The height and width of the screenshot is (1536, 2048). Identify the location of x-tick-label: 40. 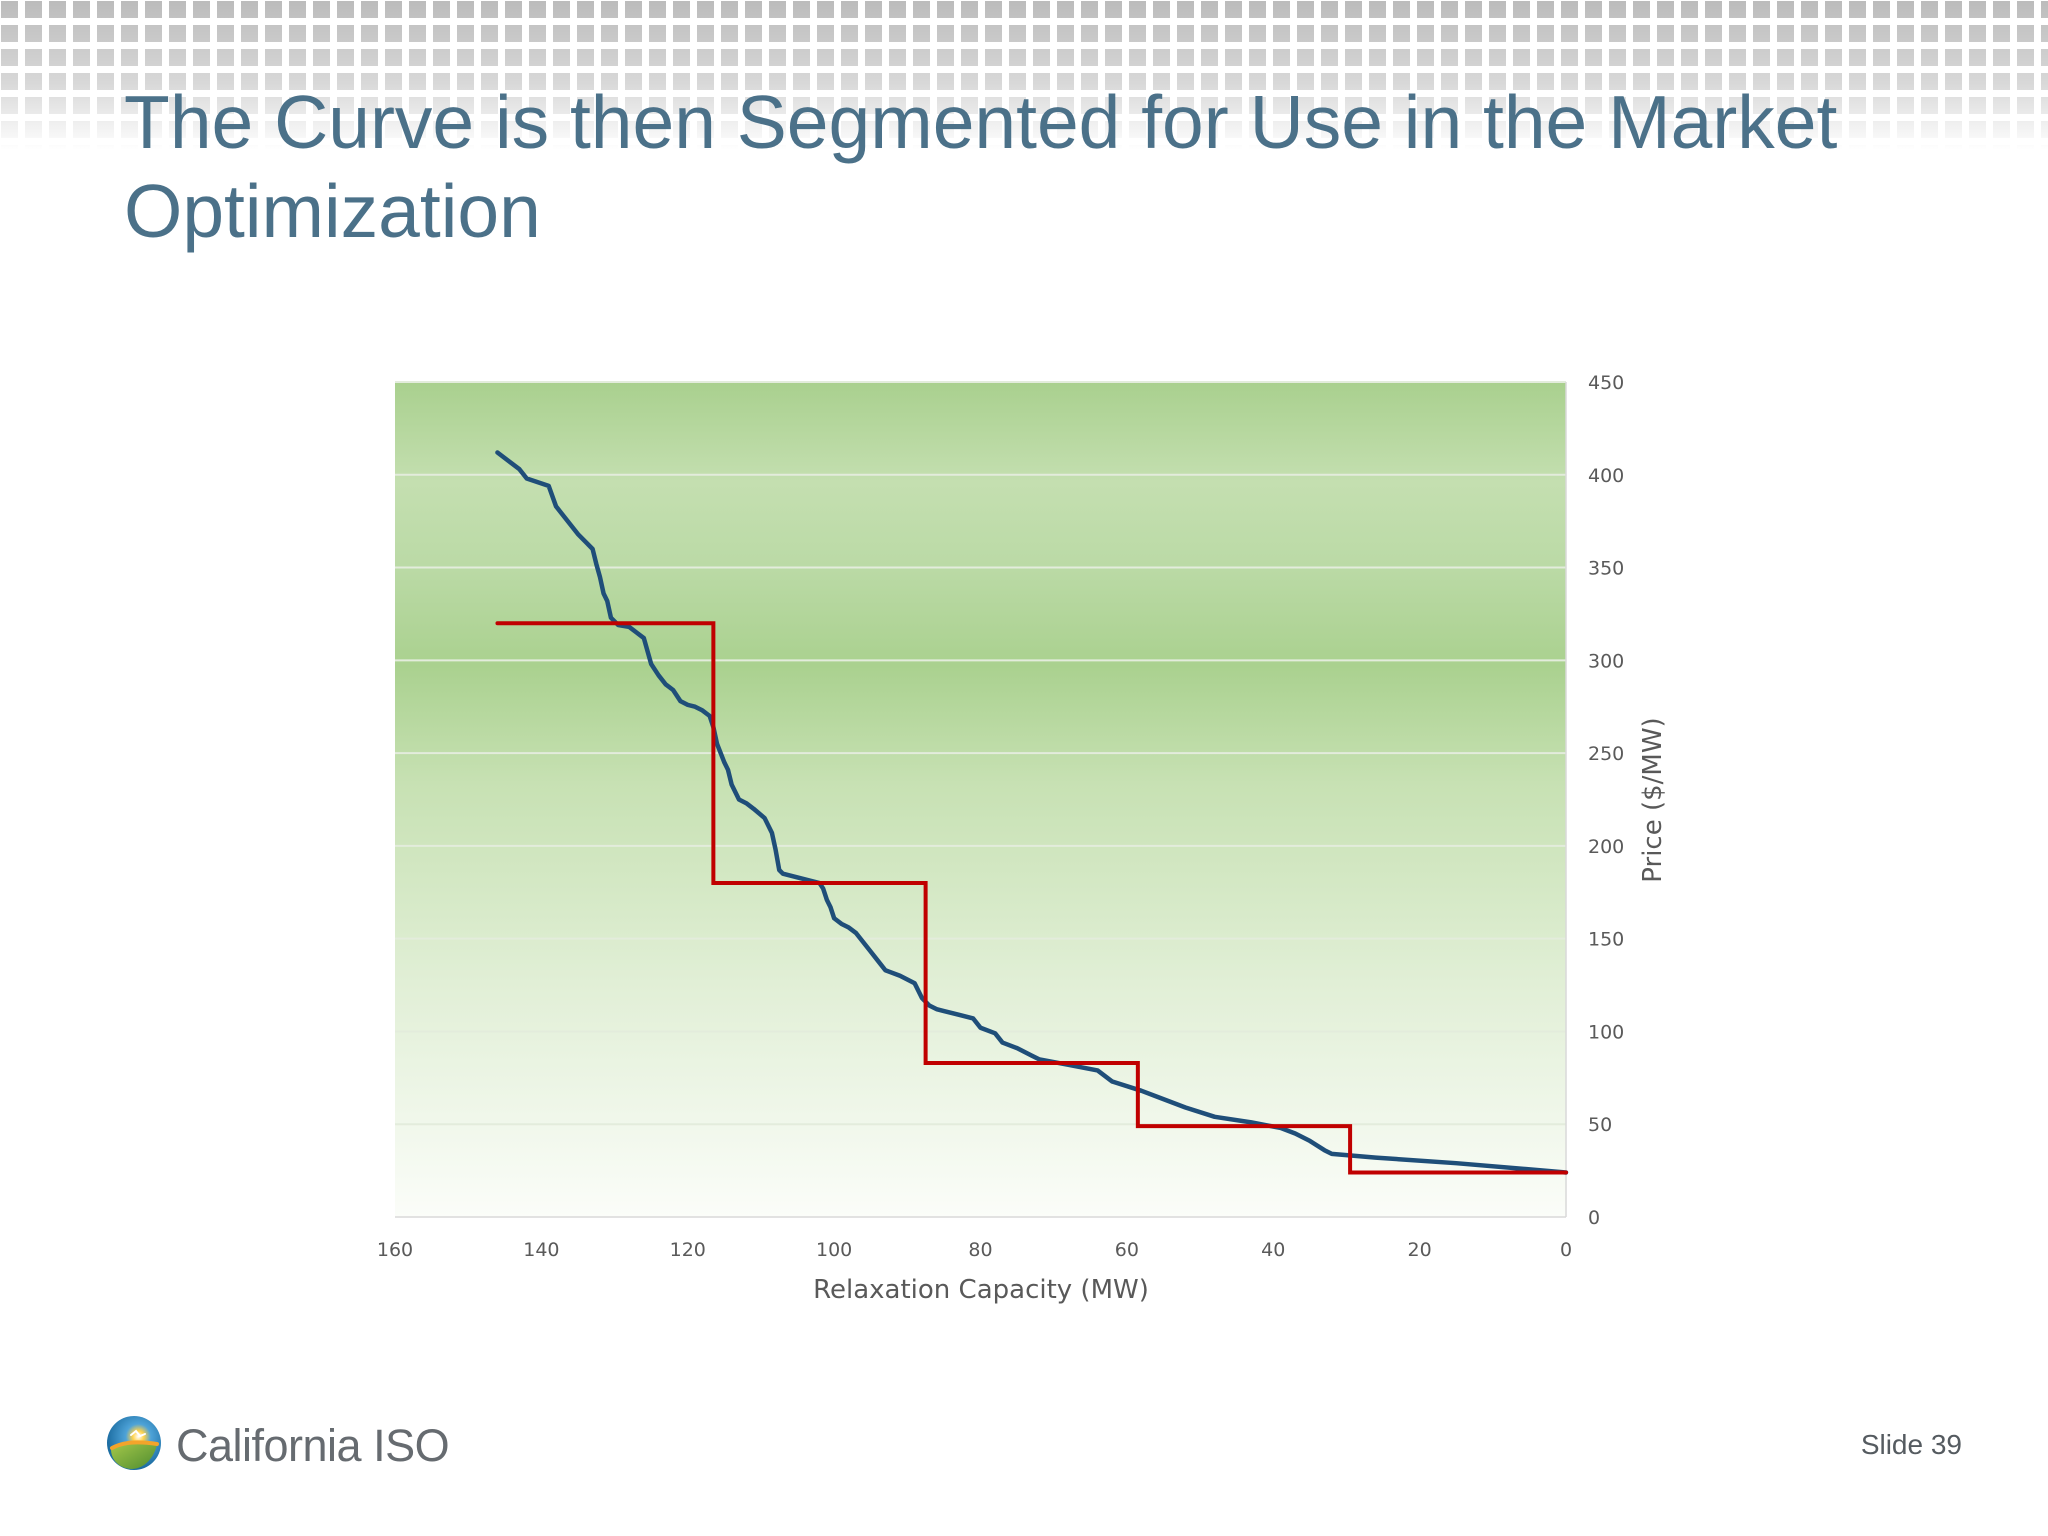
(1273, 1250).